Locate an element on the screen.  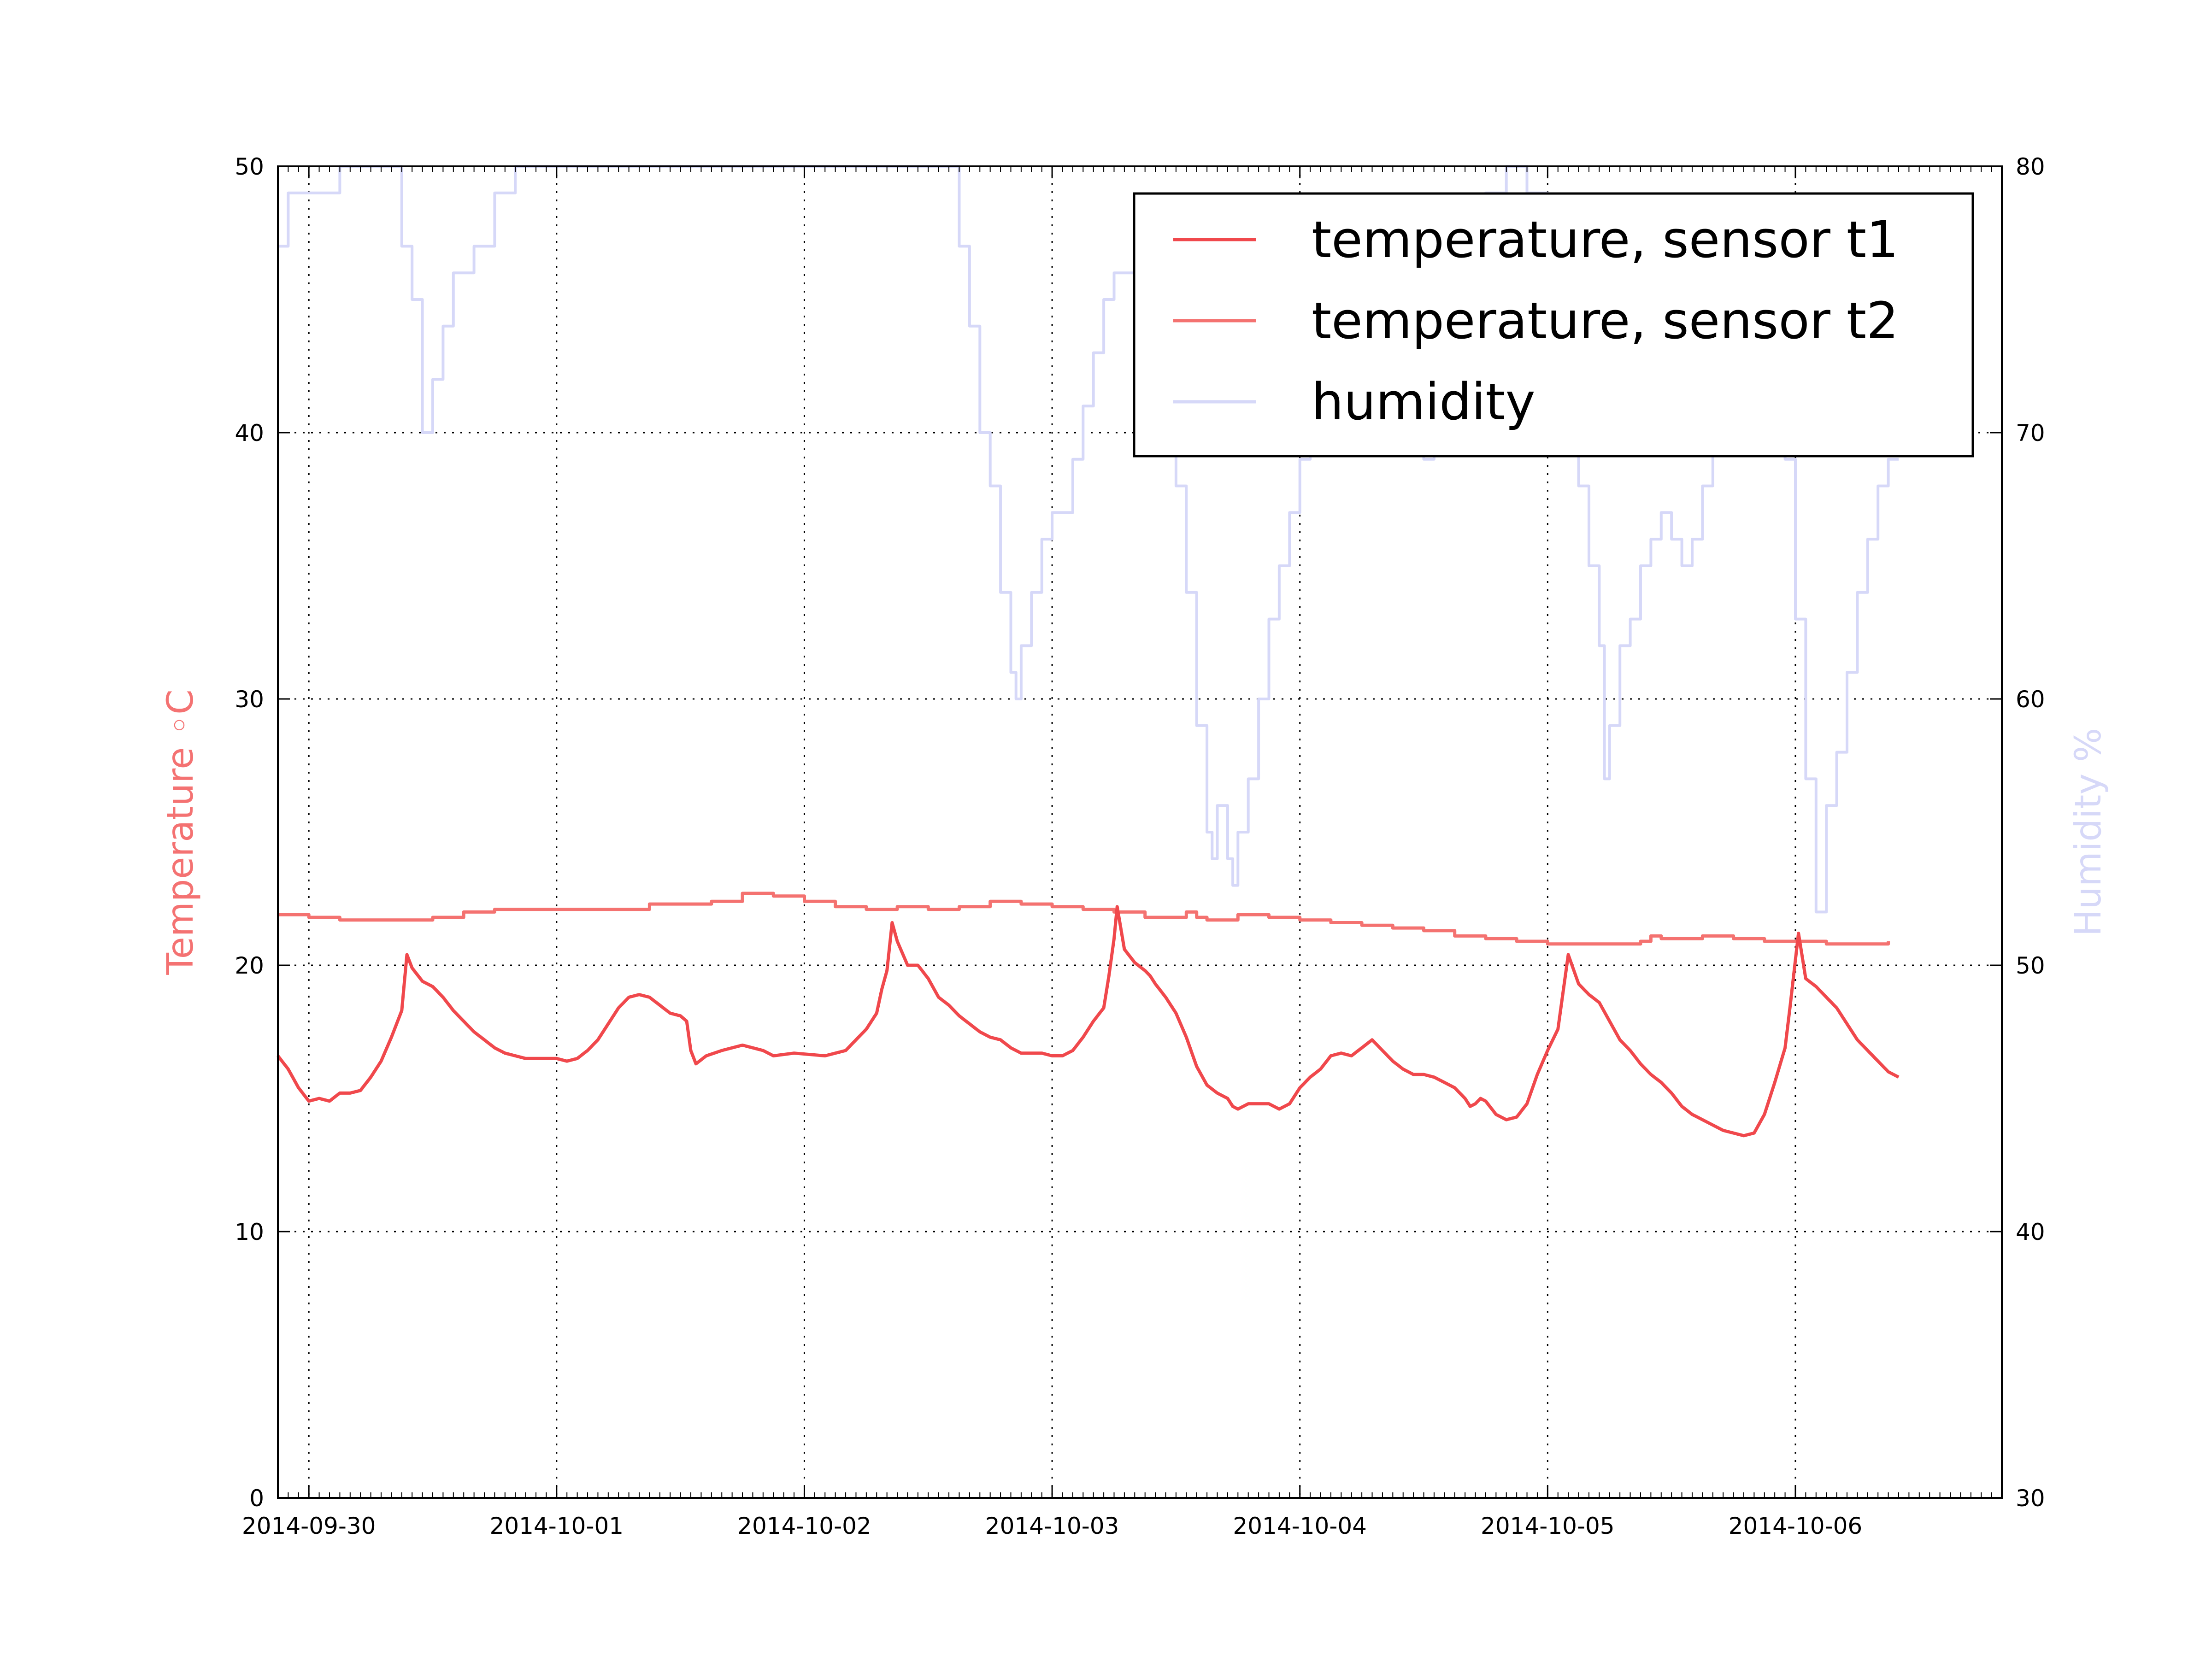
legend-label: temperature, sensor t1 is located at coordinates (1605, 239).